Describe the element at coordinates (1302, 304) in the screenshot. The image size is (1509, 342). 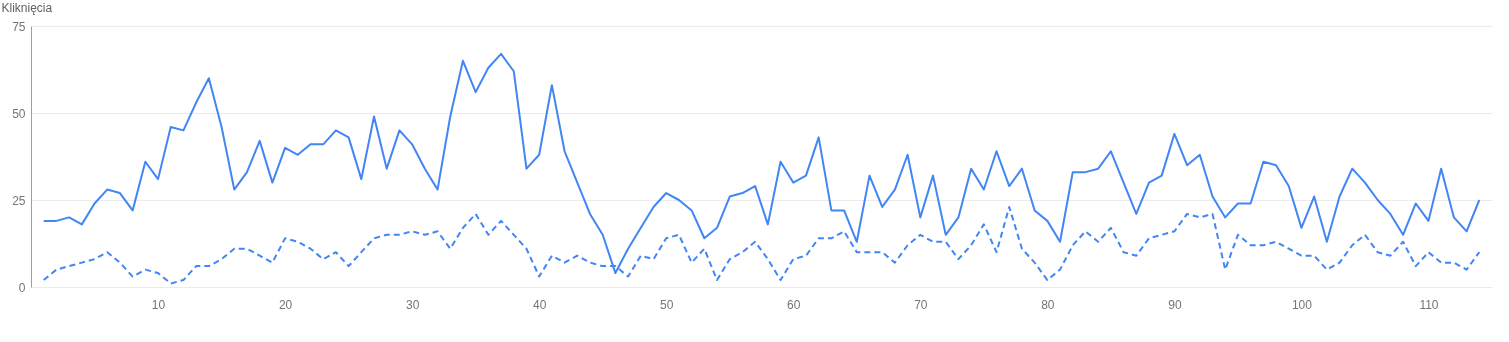
I see `x-tick-label: 100` at that location.